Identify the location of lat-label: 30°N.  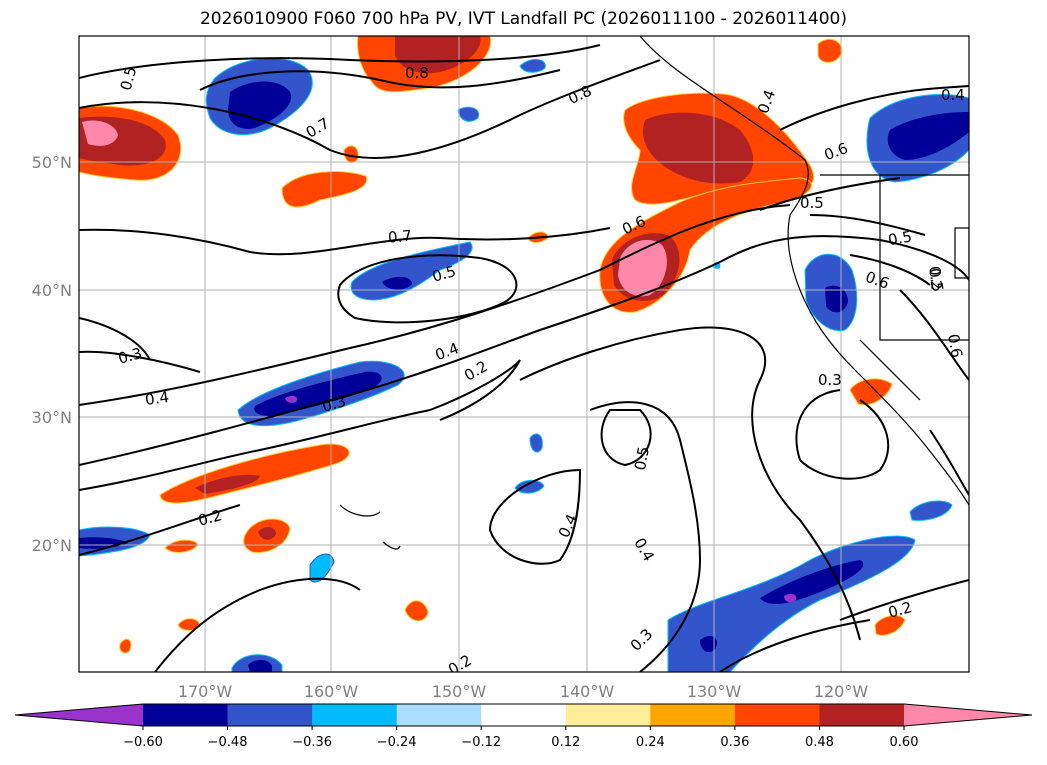
(52, 417).